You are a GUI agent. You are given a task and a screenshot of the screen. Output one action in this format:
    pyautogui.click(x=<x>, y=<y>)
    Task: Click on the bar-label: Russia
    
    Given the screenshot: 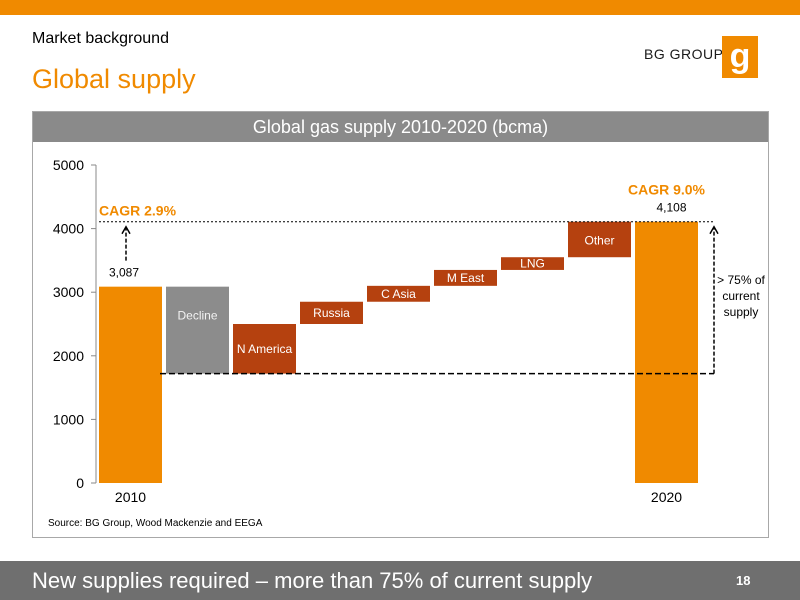 What is the action you would take?
    pyautogui.click(x=331, y=313)
    